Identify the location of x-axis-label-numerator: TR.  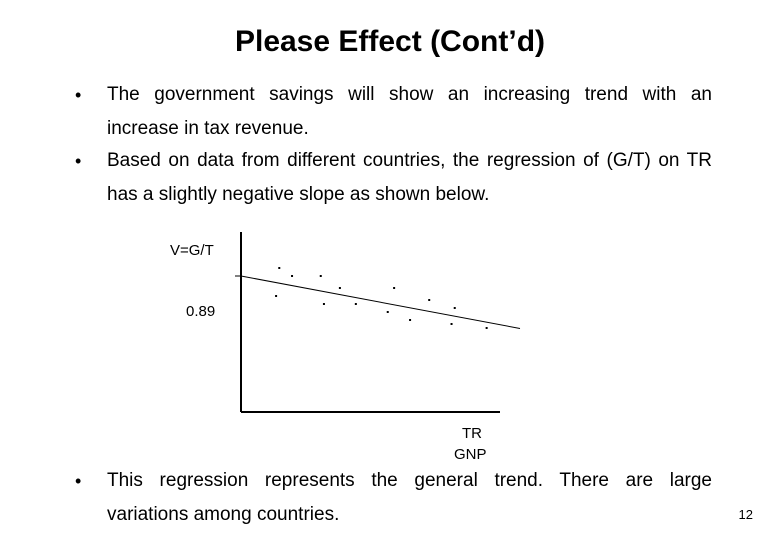
(472, 433).